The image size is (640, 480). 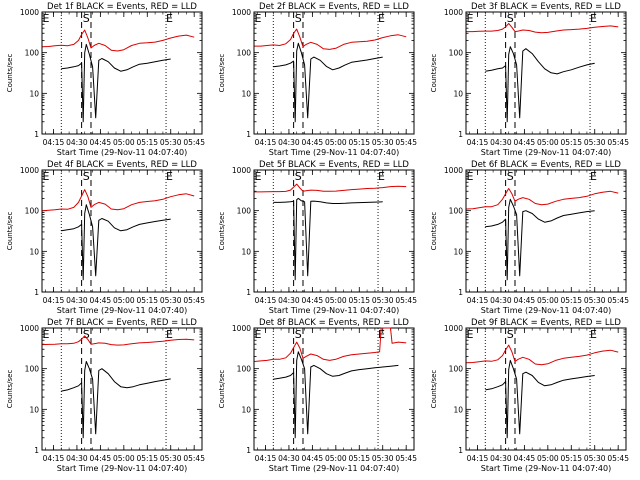 What do you see at coordinates (122, 7) in the screenshot?
I see `chart-title: Det 1f BLACK = Events, RED = LLD` at bounding box center [122, 7].